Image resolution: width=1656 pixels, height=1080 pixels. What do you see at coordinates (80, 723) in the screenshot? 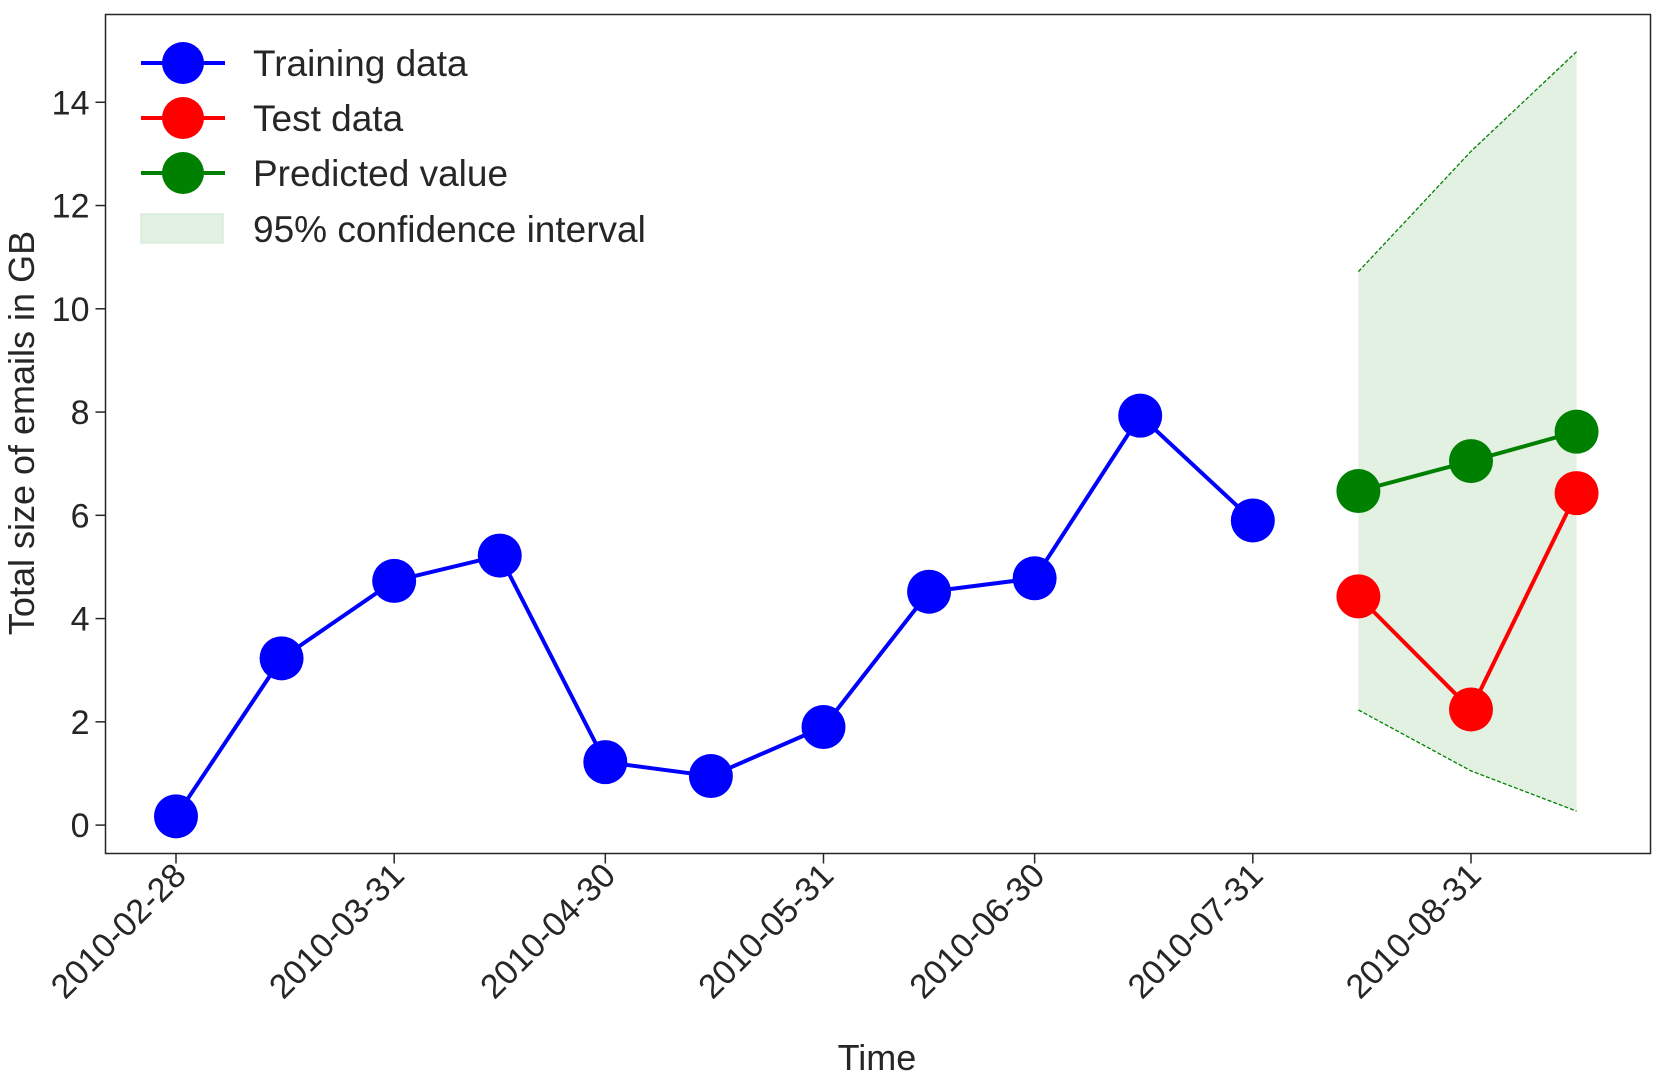
I see `y-tick-label: 2` at bounding box center [80, 723].